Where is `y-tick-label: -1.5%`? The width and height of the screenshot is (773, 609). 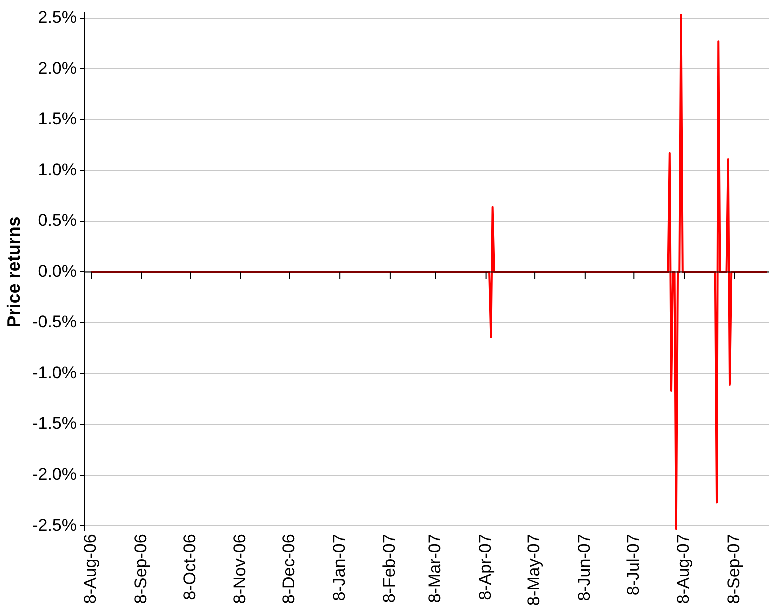 y-tick-label: -1.5% is located at coordinates (55, 424).